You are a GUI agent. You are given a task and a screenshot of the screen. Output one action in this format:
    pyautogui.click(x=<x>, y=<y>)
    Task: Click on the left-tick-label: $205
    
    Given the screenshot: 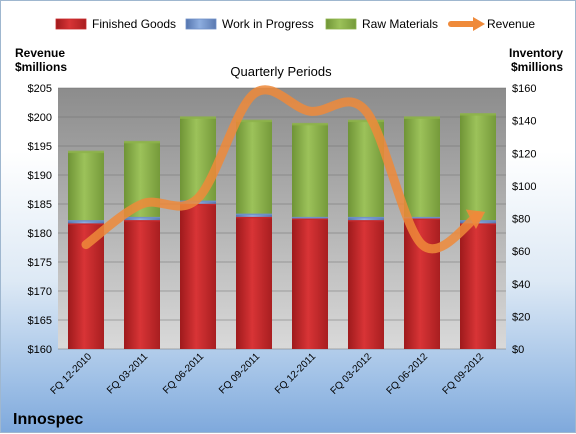 What is the action you would take?
    pyautogui.click(x=40, y=89)
    